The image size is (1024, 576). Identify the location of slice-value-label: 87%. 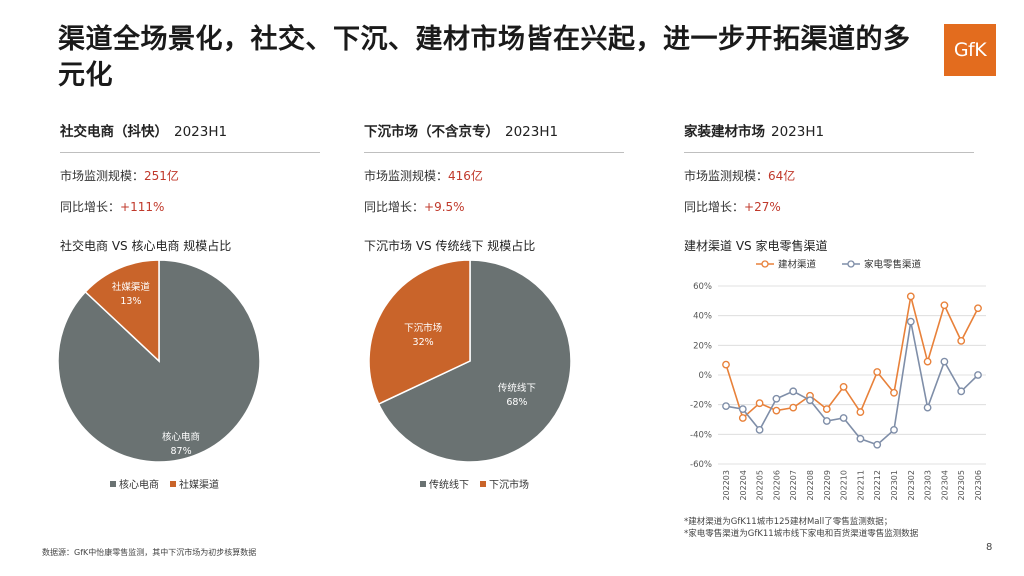
(180, 451).